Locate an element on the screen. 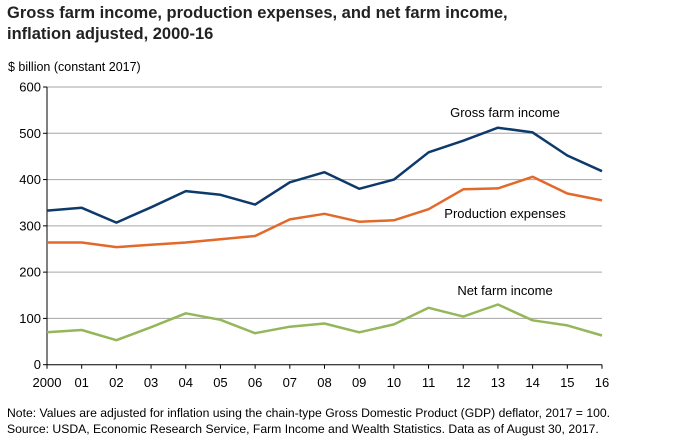 The width and height of the screenshot is (677, 447). title-line-2: inflation adjusted, 2000-16 is located at coordinates (110, 34).